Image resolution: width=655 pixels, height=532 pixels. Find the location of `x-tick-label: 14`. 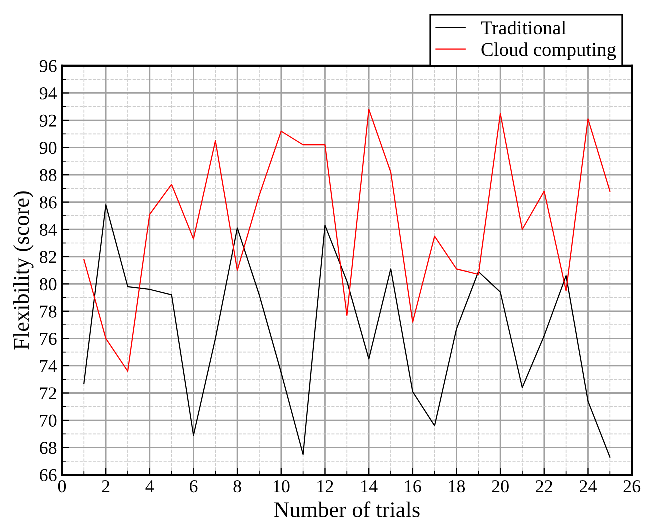

x-tick-label: 14 is located at coordinates (370, 486).